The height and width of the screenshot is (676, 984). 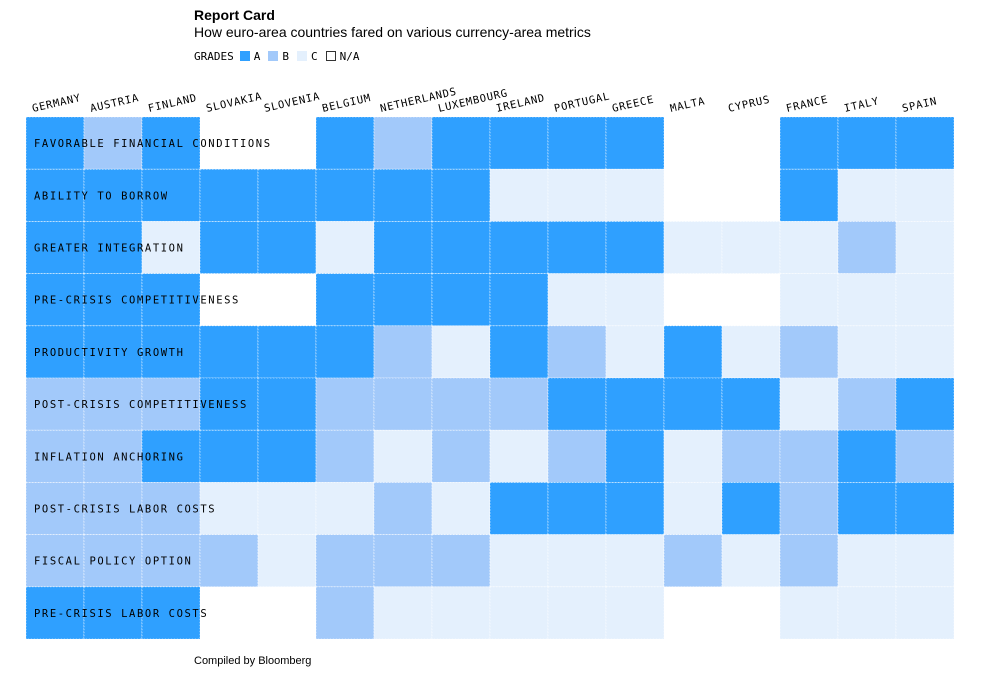 I want to click on legend-swatch-a, so click(x=244, y=56).